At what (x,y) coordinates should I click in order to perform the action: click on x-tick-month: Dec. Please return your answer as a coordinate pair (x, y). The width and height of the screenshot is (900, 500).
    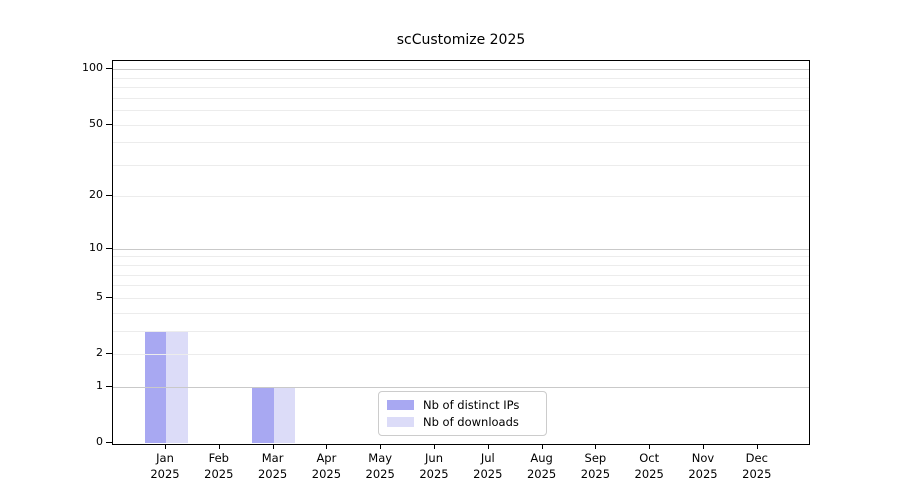
    Looking at the image, I should click on (756, 458).